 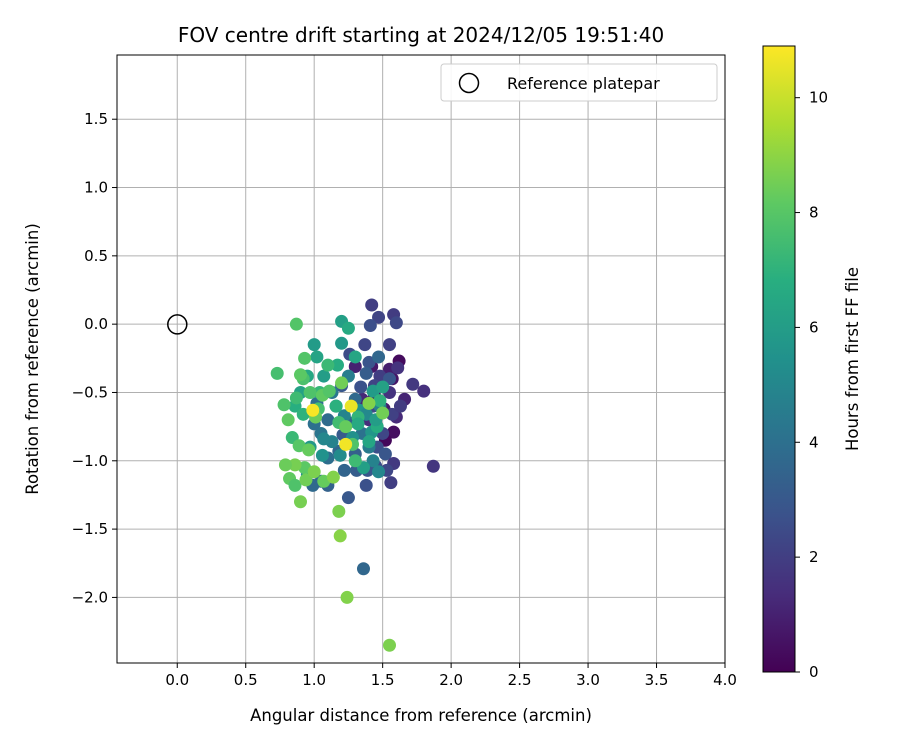 What do you see at coordinates (469, 83) in the screenshot?
I see `legend-marker-icon` at bounding box center [469, 83].